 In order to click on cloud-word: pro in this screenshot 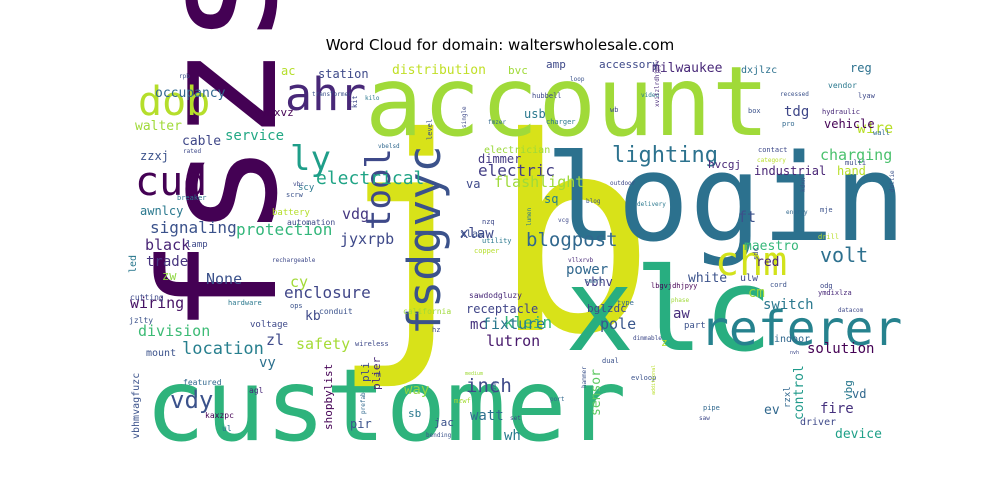, I will do `click(788, 124)`.